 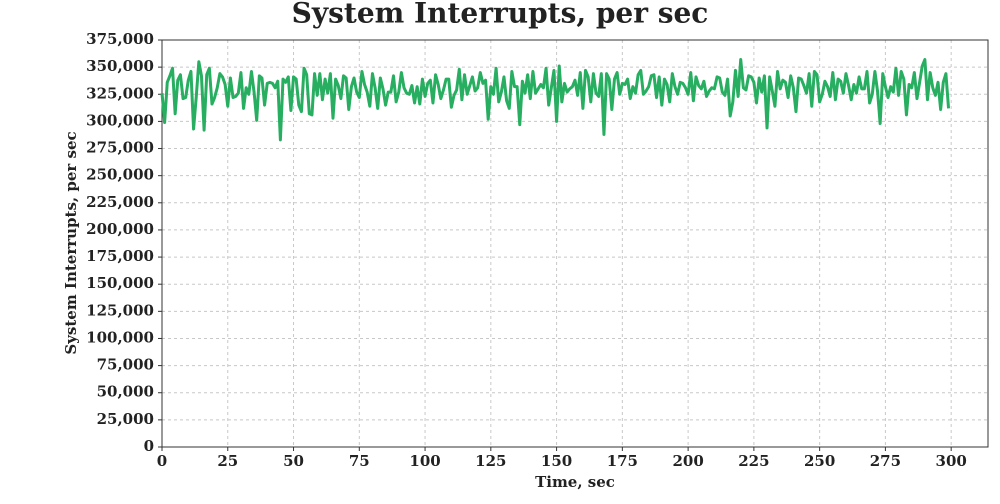 I want to click on y-tick-label: 300,000, so click(x=120, y=120).